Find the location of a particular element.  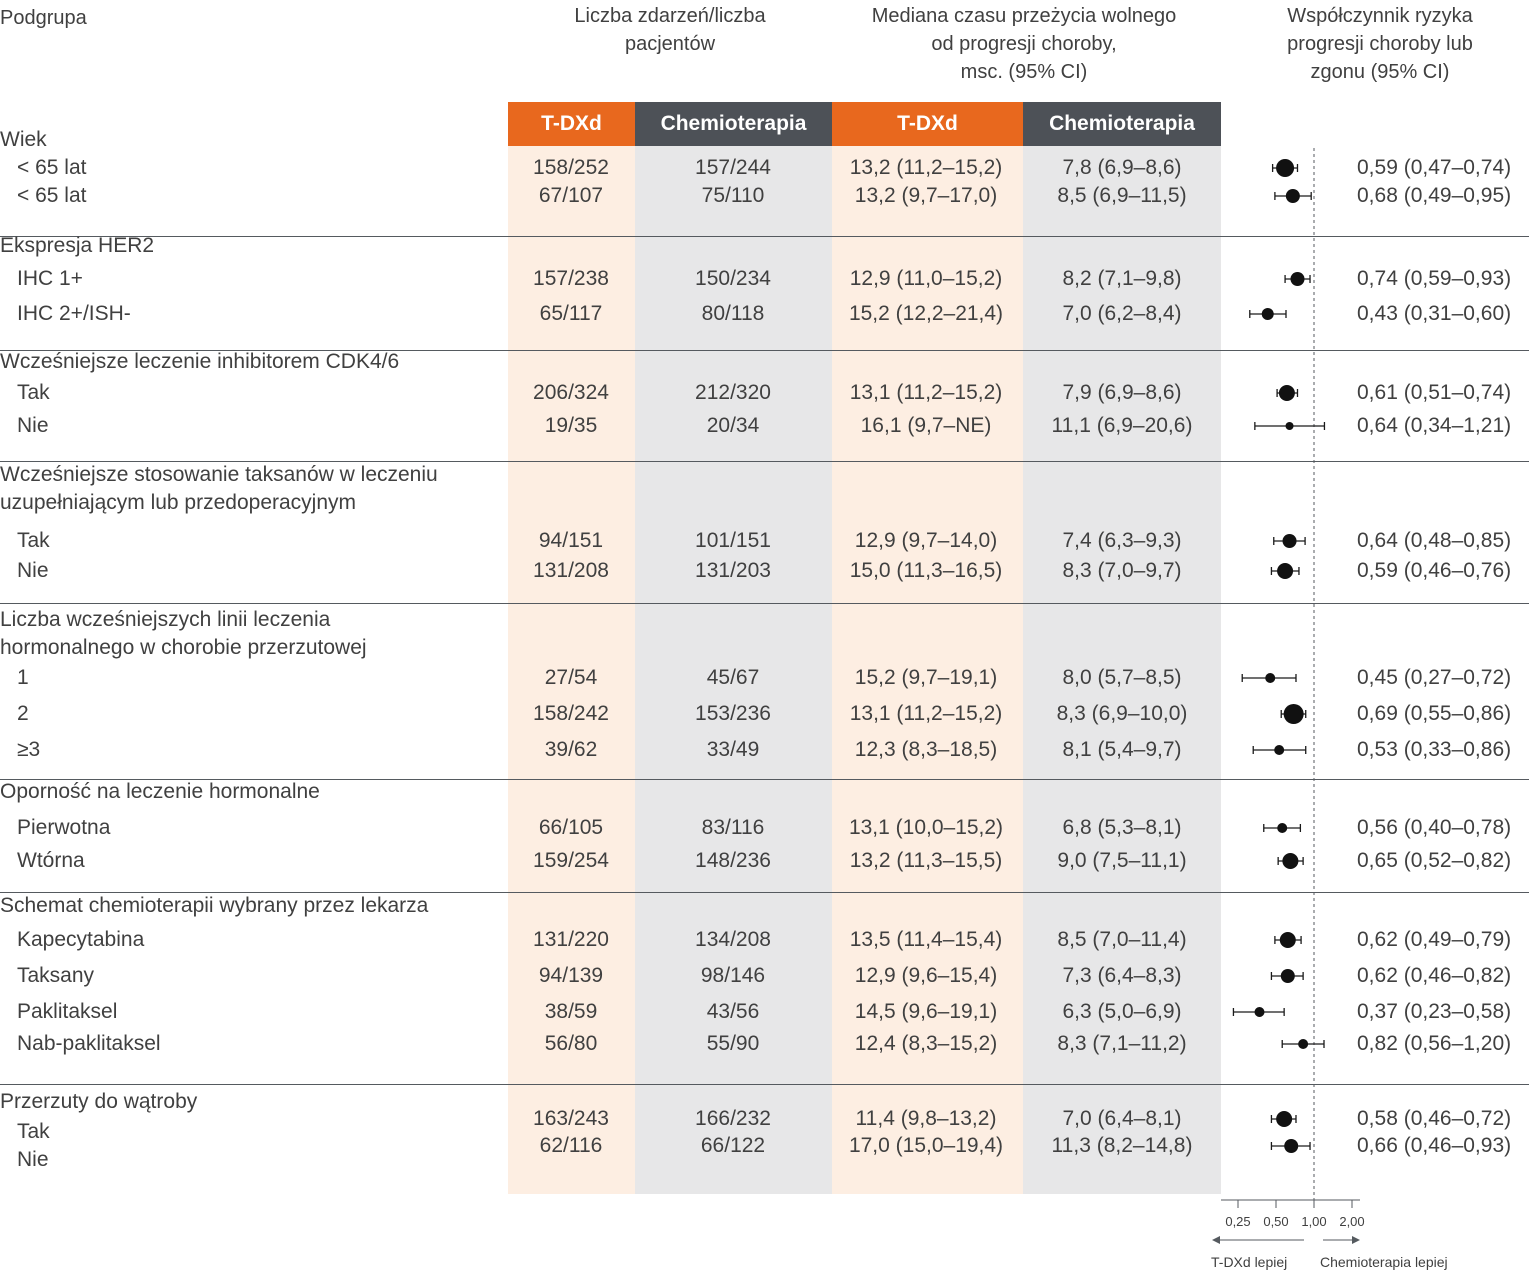

hr-value-cell: 0,59 (0,47–0,74) is located at coordinates (1434, 167).